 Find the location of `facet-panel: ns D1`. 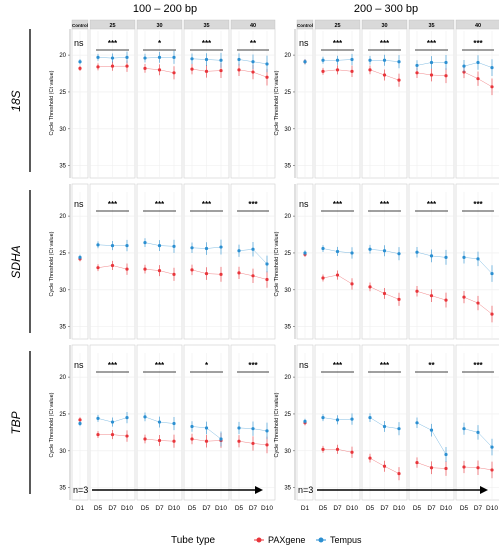

facet-panel: ns D1 is located at coordinates (80, 428).